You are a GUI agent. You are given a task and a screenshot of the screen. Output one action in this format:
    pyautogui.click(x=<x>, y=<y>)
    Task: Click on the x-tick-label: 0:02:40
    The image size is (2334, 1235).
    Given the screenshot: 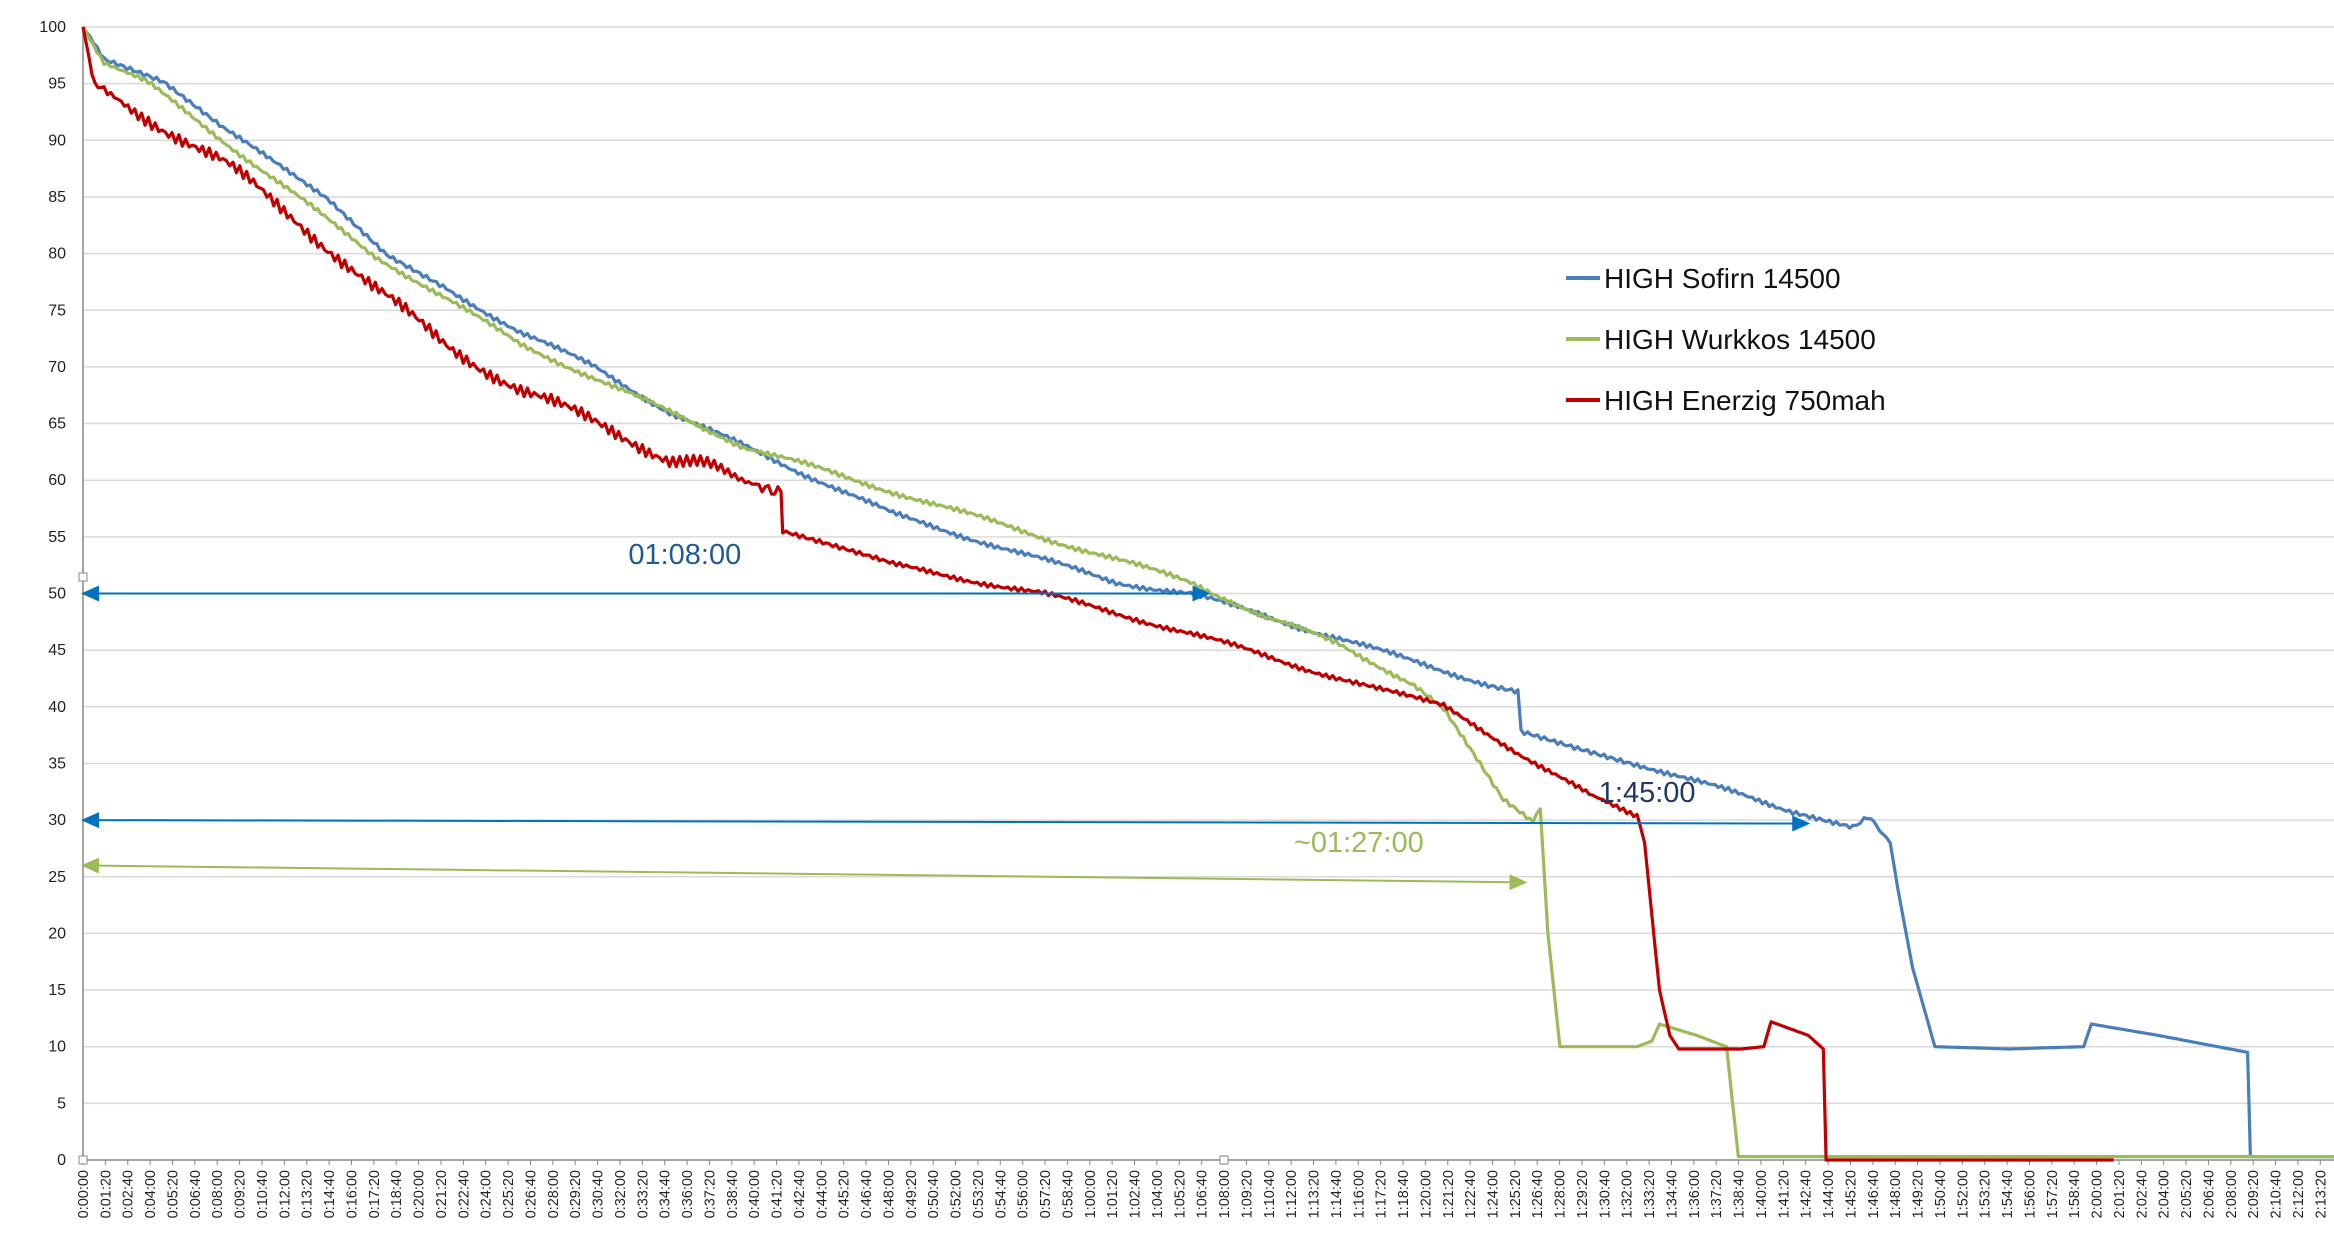 What is the action you would take?
    pyautogui.click(x=129, y=1194)
    